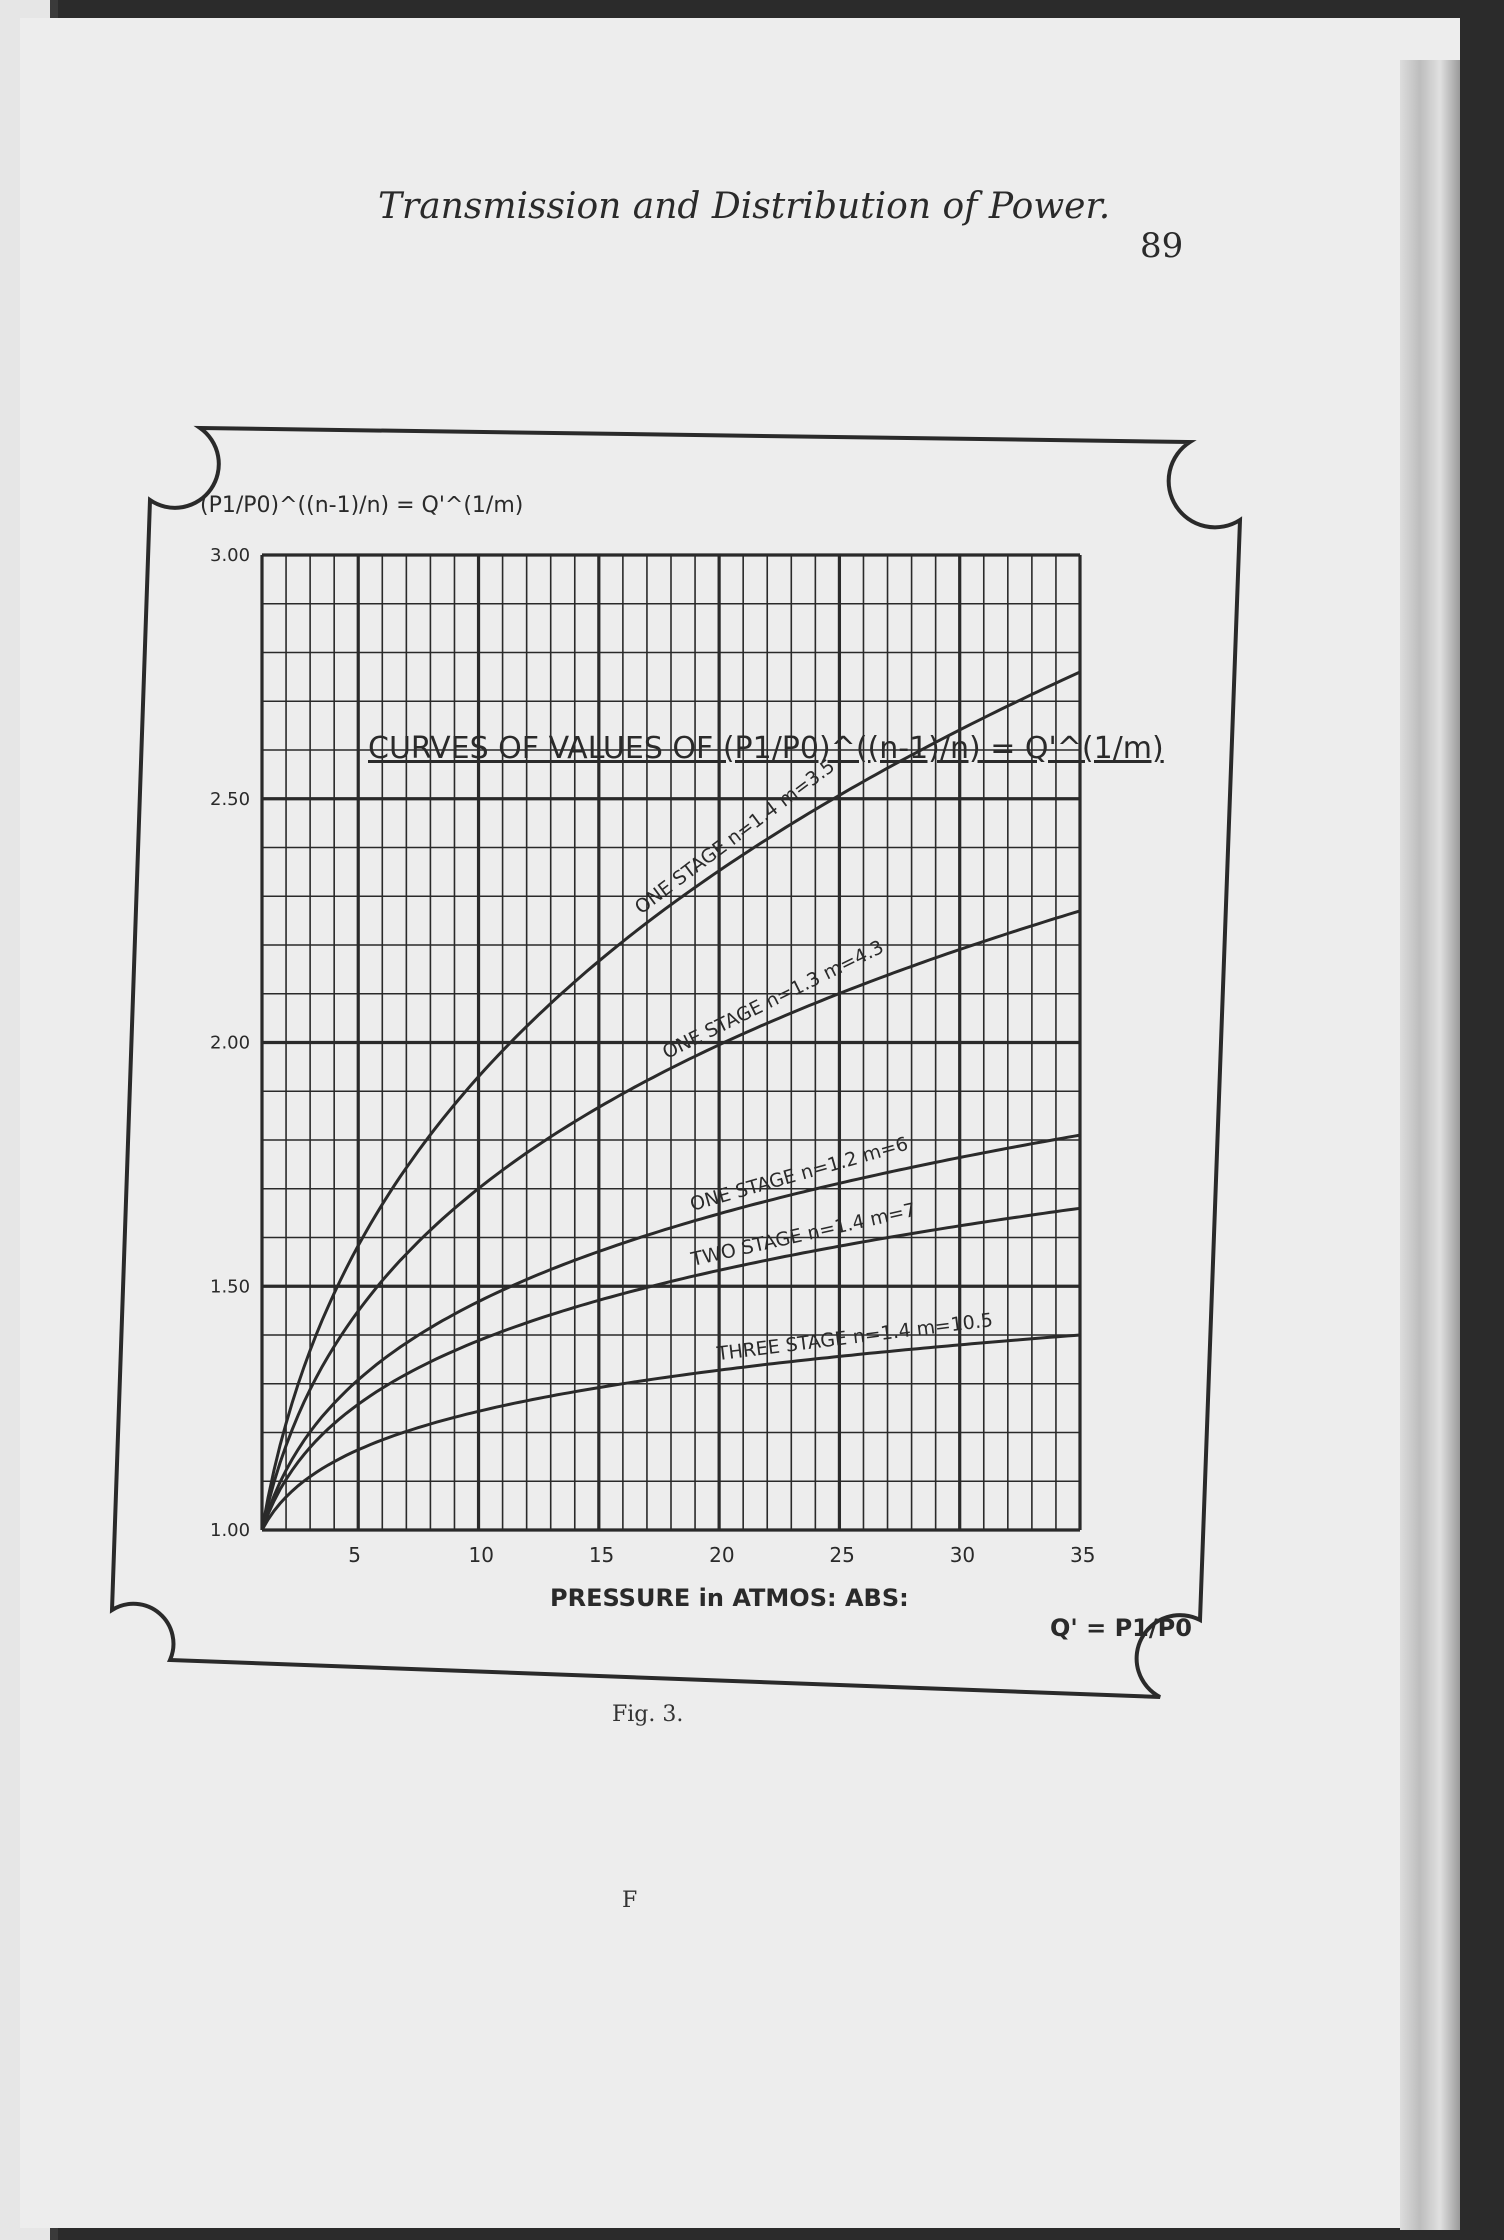 This screenshot has height=2240, width=1504. Describe the element at coordinates (230, 555) in the screenshot. I see `y-tick-label: 3.00` at that location.